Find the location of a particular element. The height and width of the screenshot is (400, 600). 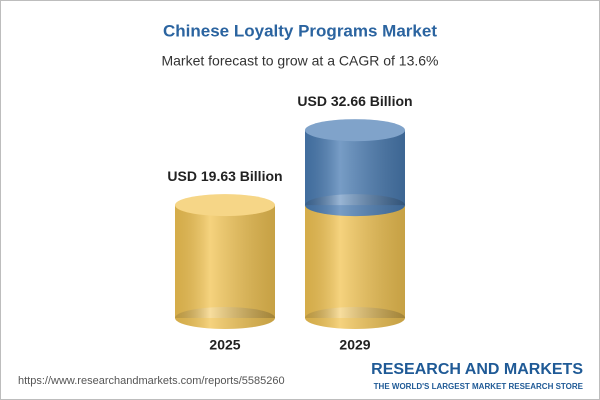

cylinder-growth-shade is located at coordinates (355, 168).